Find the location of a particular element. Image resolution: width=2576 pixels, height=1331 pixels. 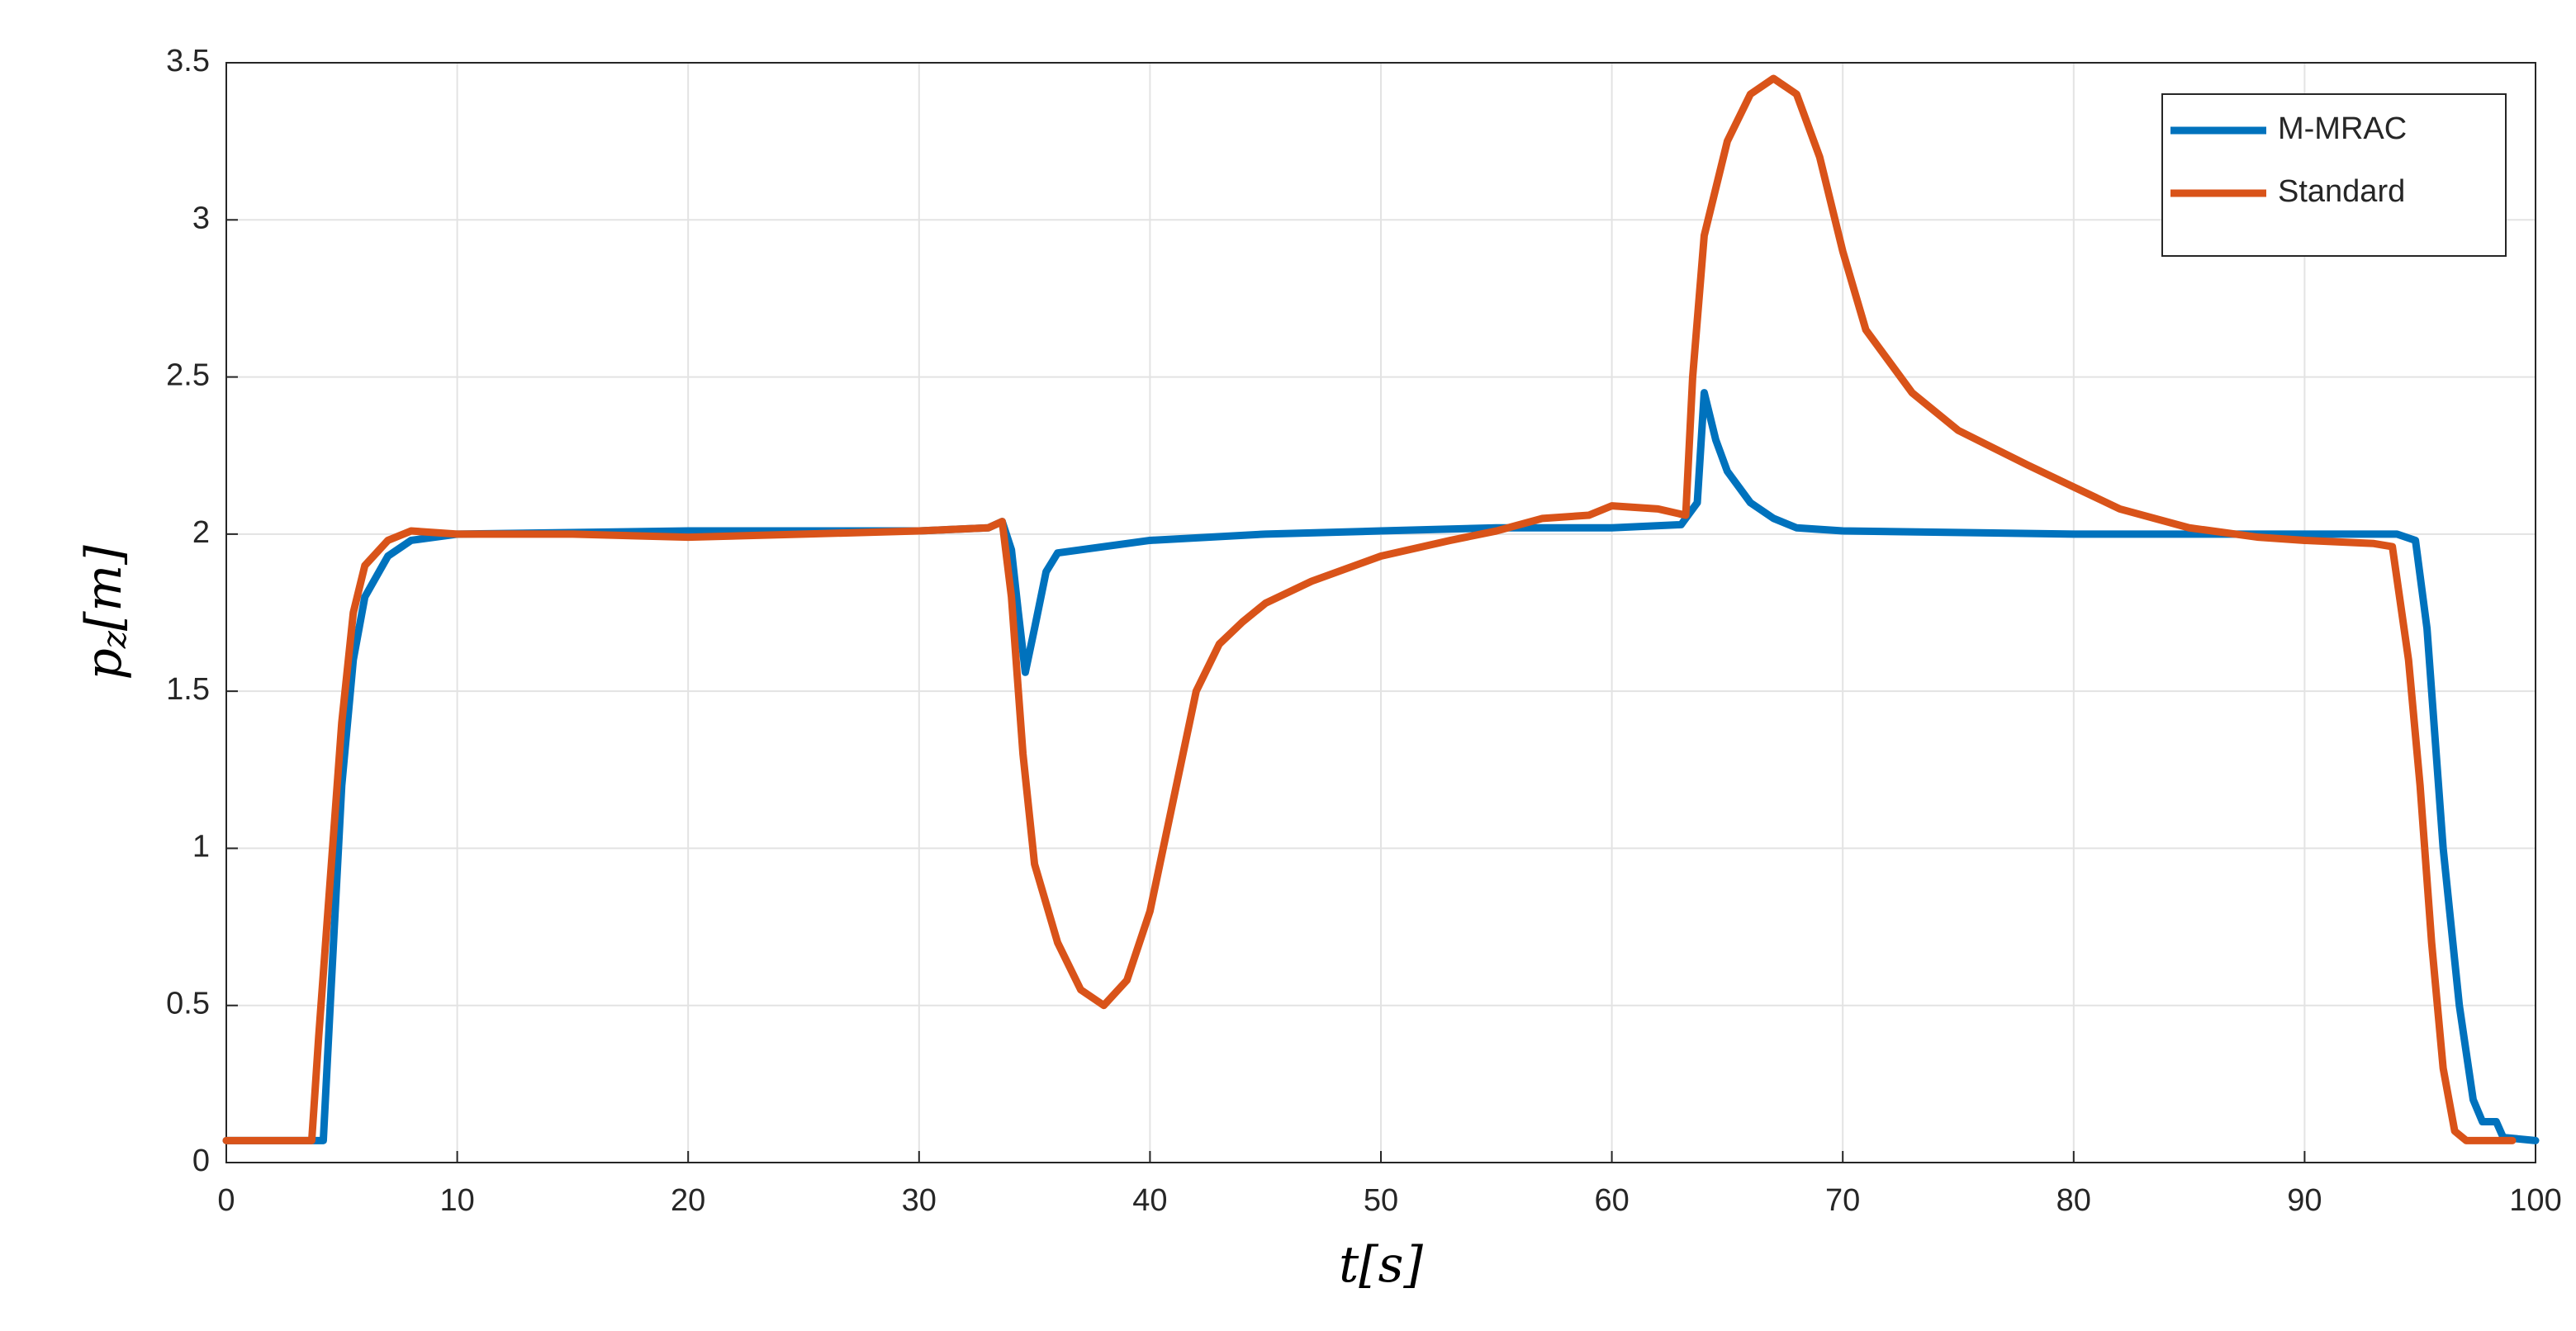

x-label-var: t is located at coordinates (1349, 1265).